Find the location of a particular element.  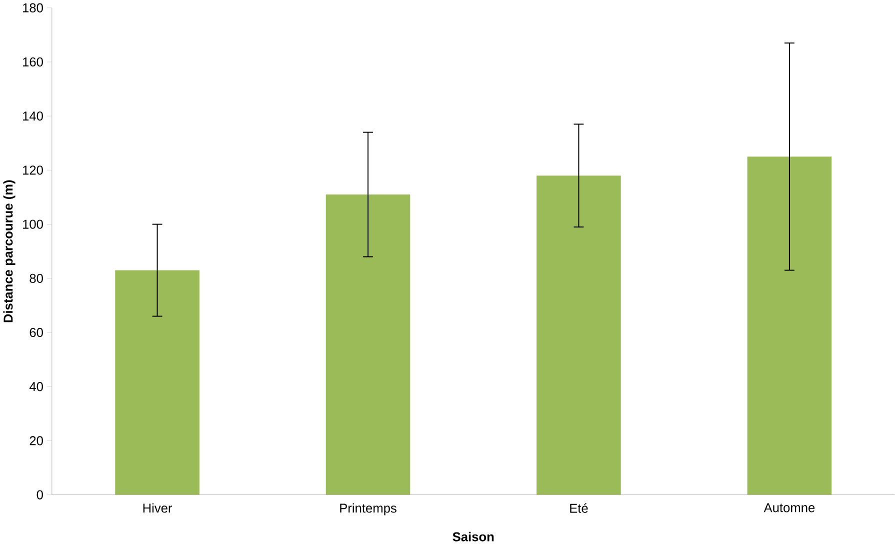

y-tick-label: 140 is located at coordinates (33, 116).